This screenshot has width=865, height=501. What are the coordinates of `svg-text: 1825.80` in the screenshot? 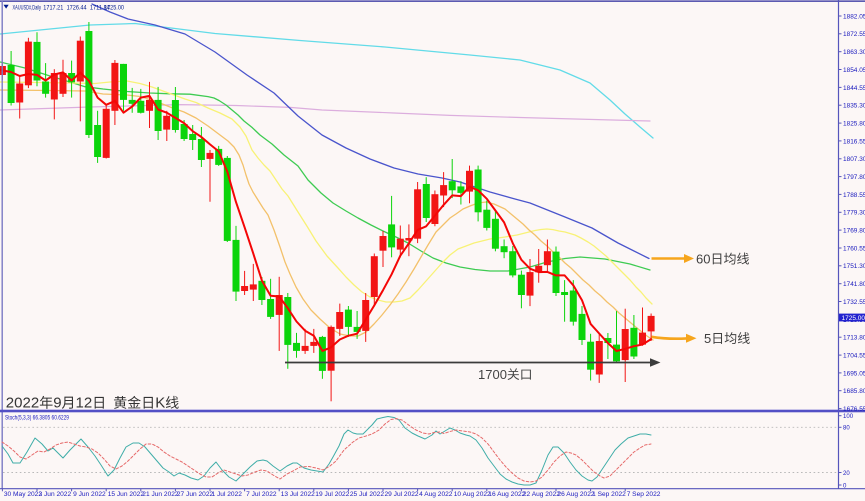 It's located at (854, 124).